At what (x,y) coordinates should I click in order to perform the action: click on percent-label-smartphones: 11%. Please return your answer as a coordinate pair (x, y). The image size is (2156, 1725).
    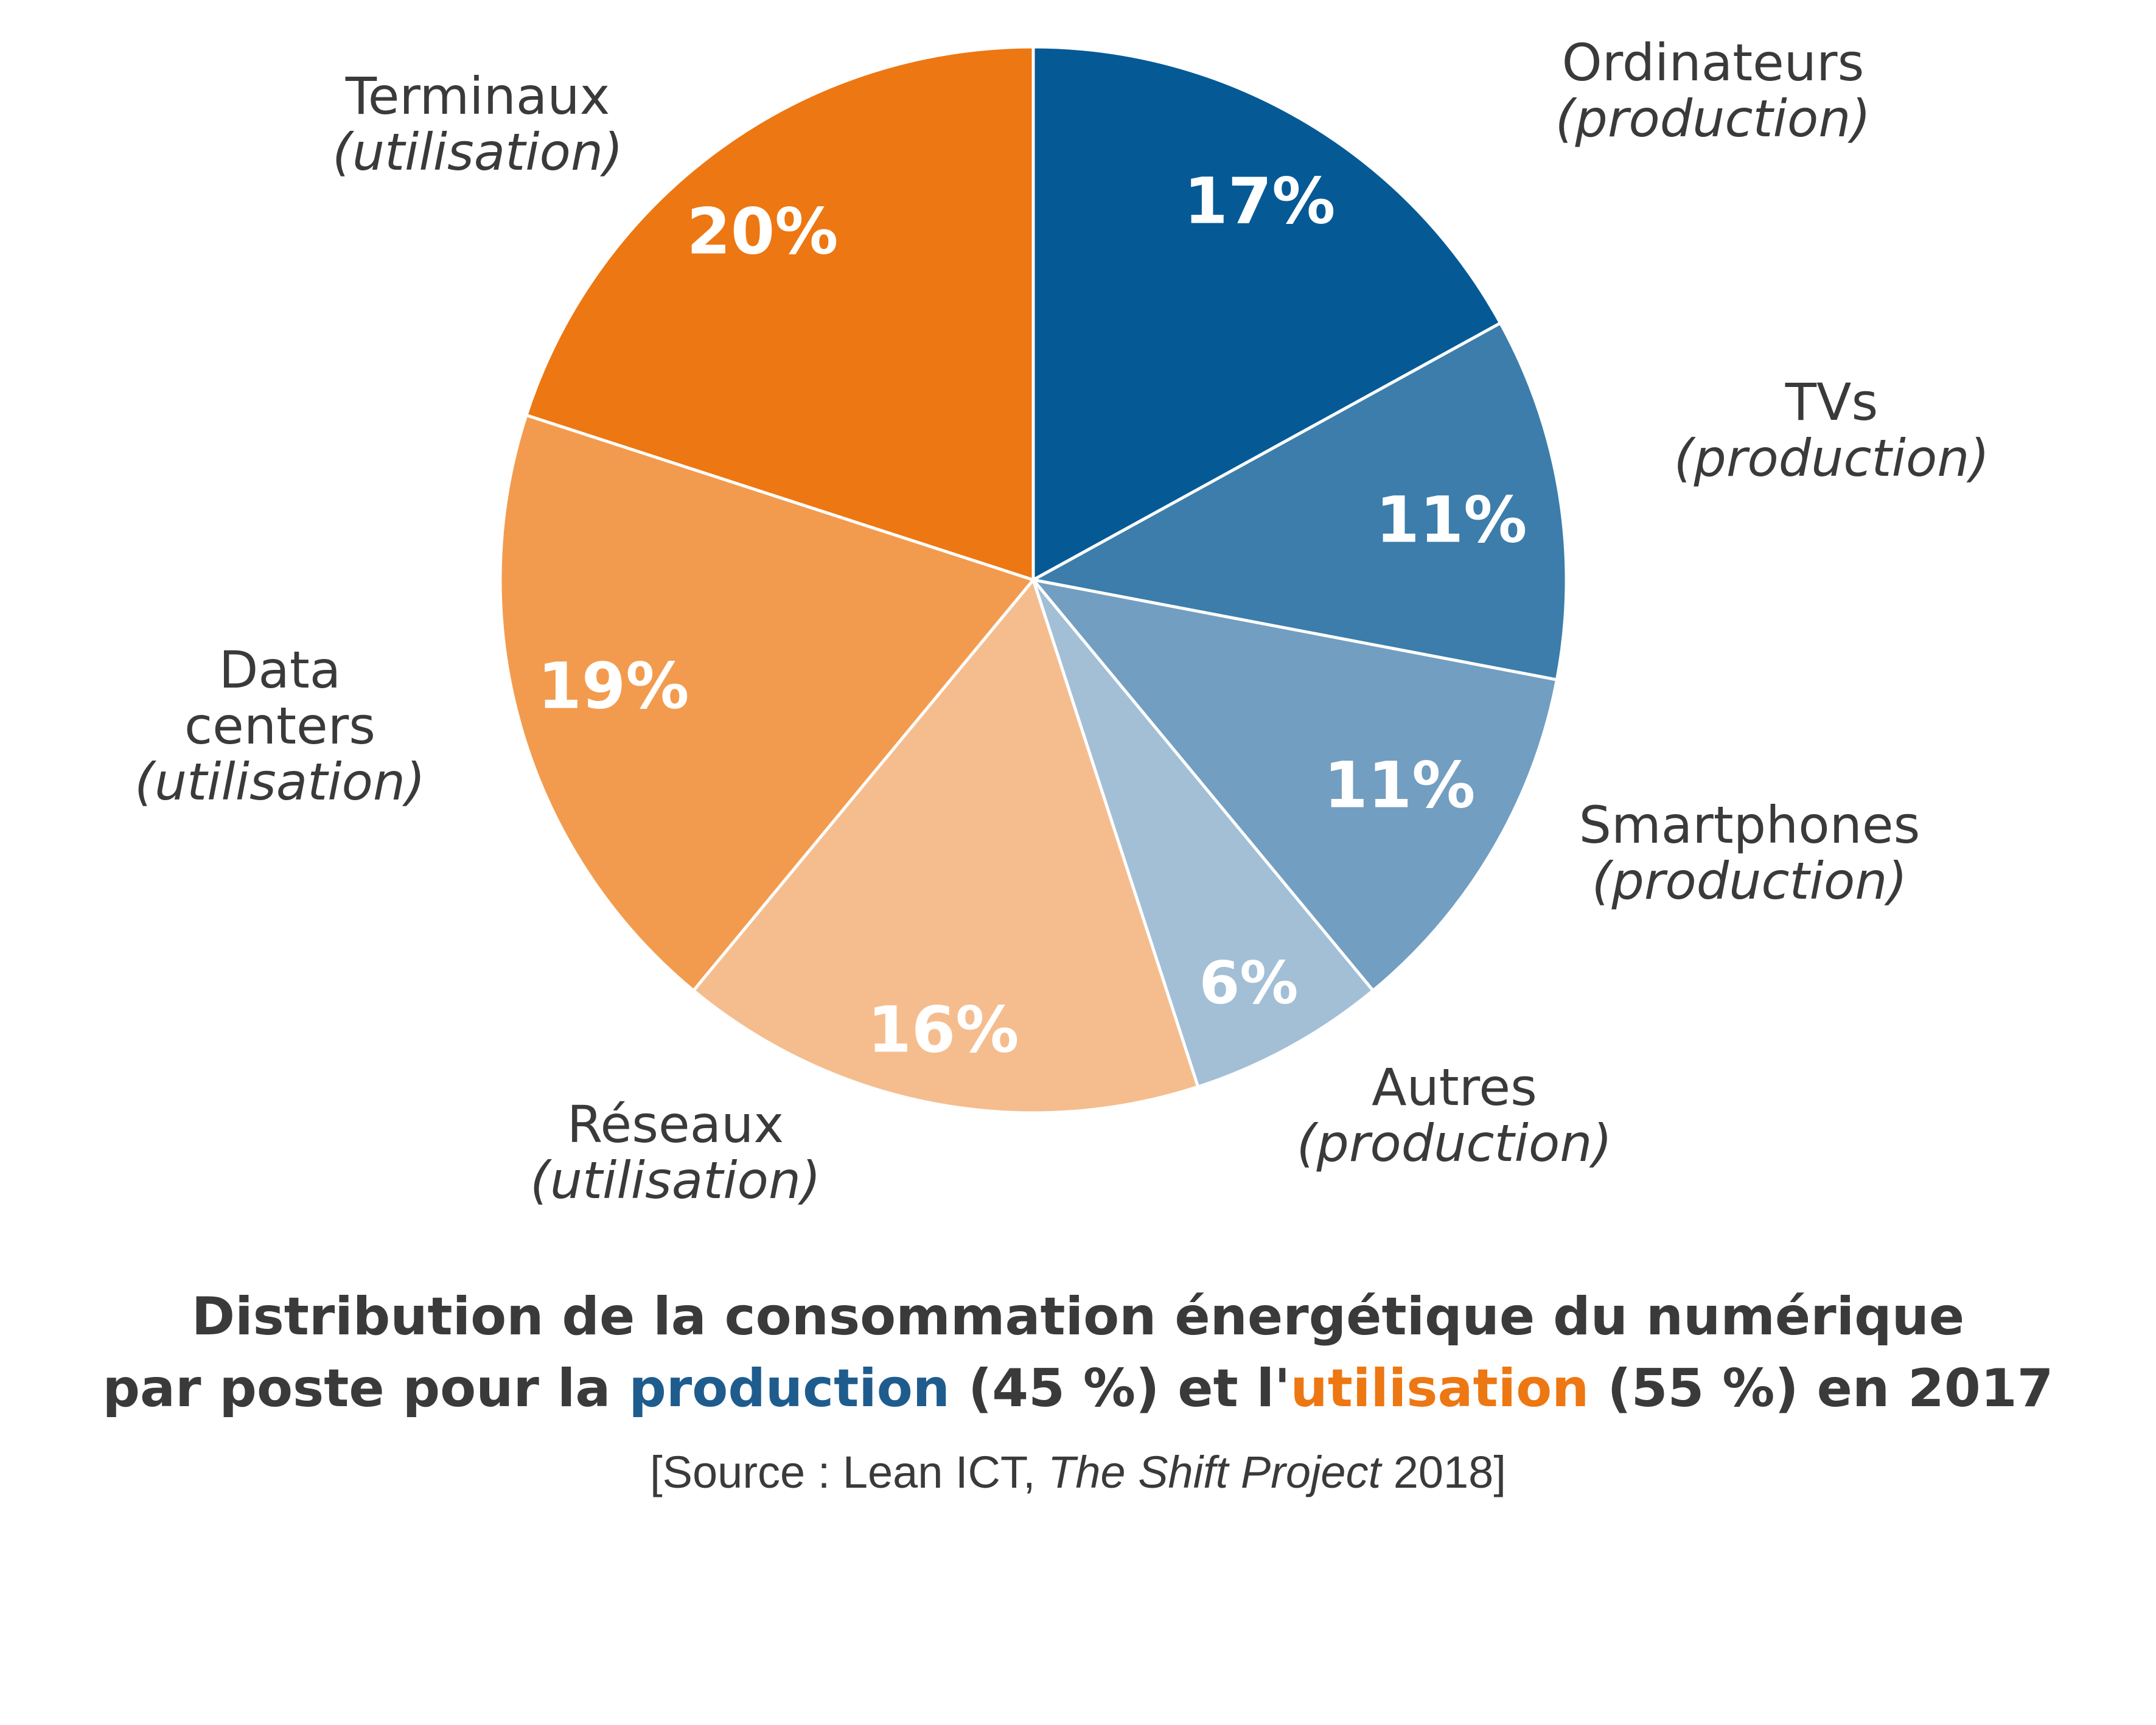
    Looking at the image, I should click on (1400, 785).